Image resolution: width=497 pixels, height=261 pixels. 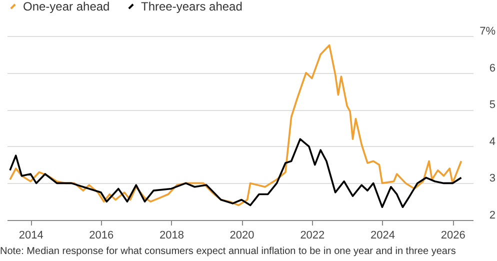 I want to click on text: Note: Median response for what consumers expect annual inflation to be in one year and in three years, so click(x=228, y=251).